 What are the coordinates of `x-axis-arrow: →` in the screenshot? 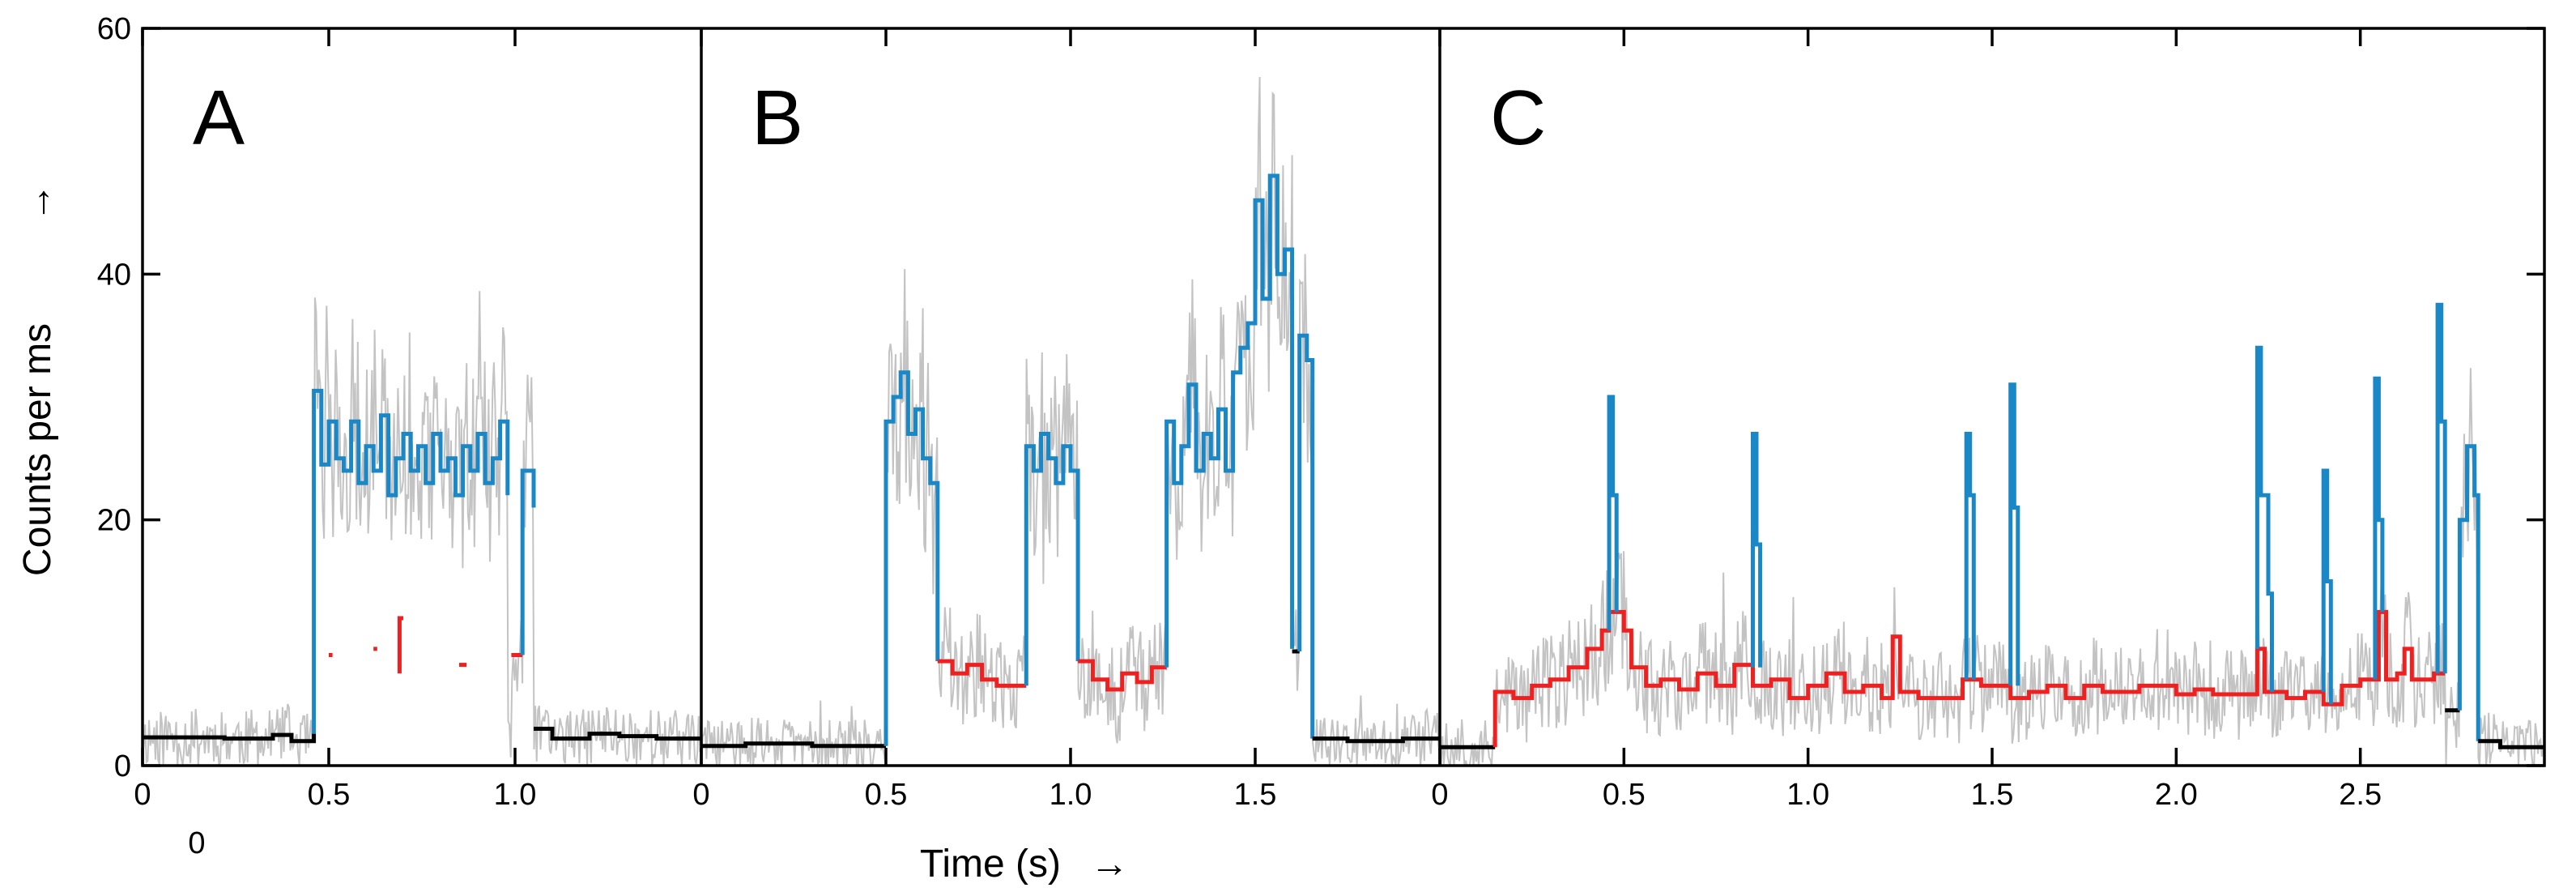 It's located at (1109, 864).